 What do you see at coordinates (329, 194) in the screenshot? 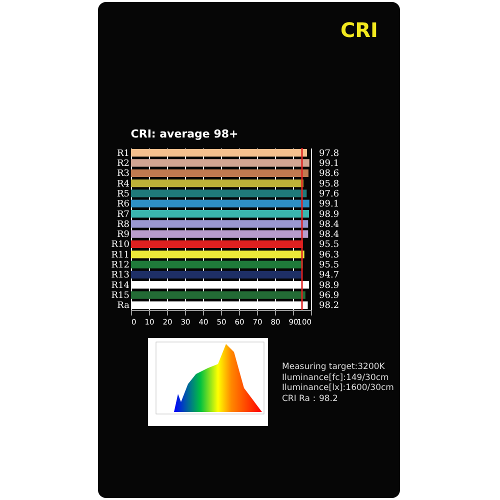
I see `data-label: 97.6` at bounding box center [329, 194].